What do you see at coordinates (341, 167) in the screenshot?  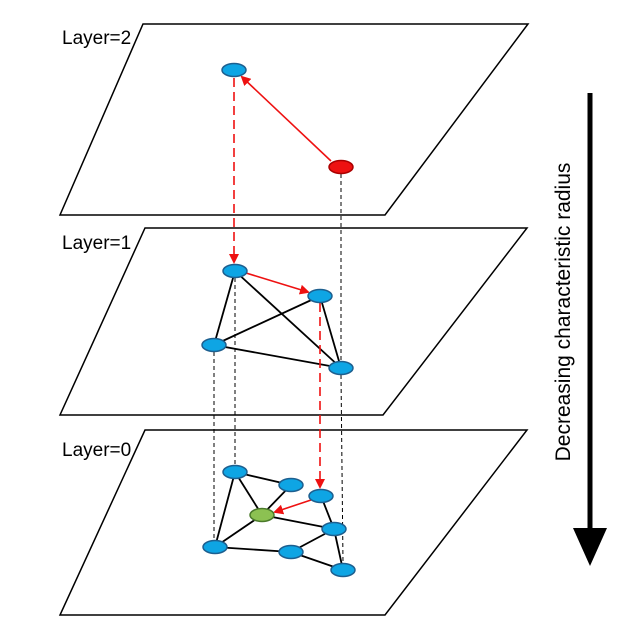 I see `entry-point-node` at bounding box center [341, 167].